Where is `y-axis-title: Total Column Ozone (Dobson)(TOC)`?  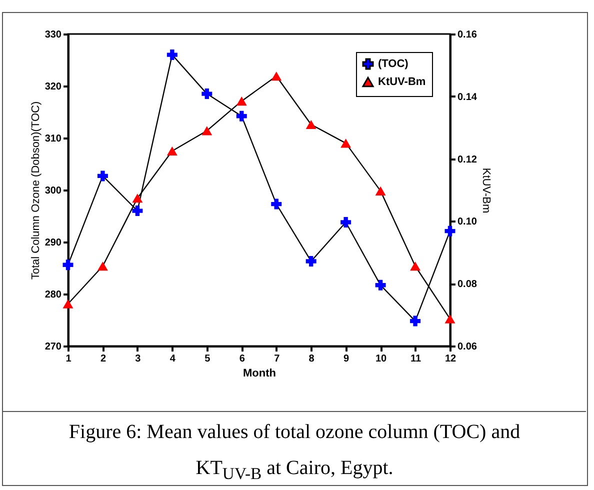
y-axis-title: Total Column Ozone (Dobson)(TOC) is located at coordinates (36, 190).